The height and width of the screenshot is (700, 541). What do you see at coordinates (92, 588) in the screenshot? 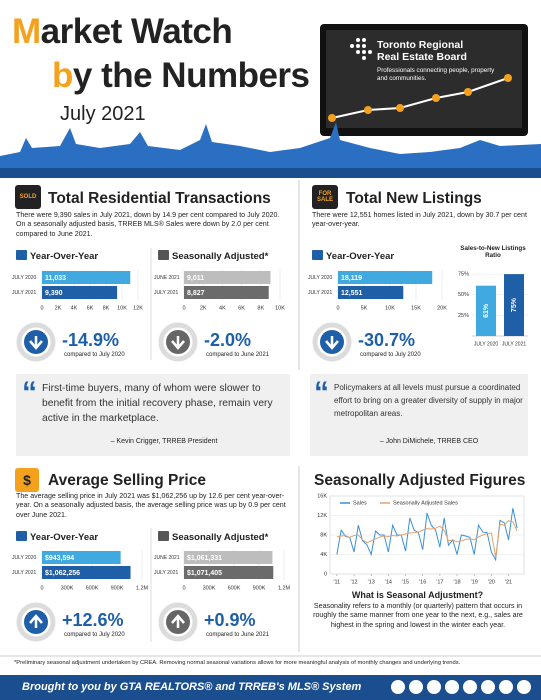
I see `x-tick-label: 600K` at bounding box center [92, 588].